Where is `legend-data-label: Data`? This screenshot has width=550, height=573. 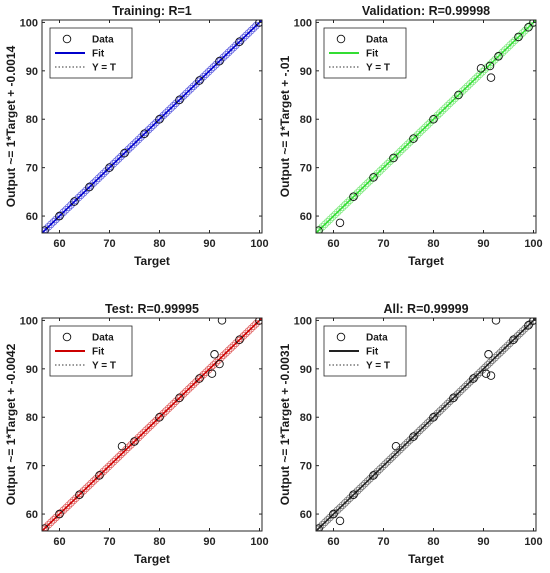 legend-data-label: Data is located at coordinates (103, 40).